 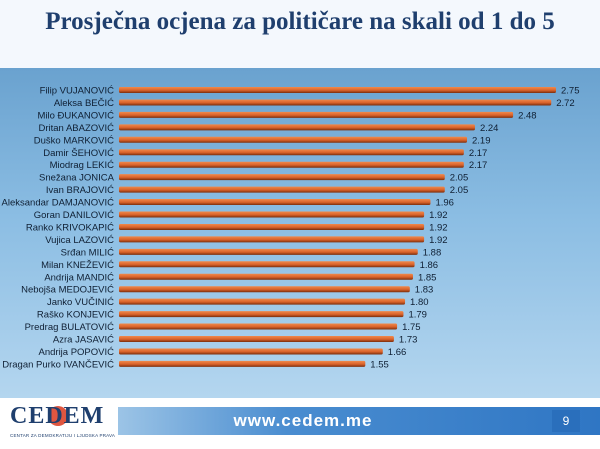 I want to click on category-label: Azra JASAVIĆ, so click(x=83, y=340).